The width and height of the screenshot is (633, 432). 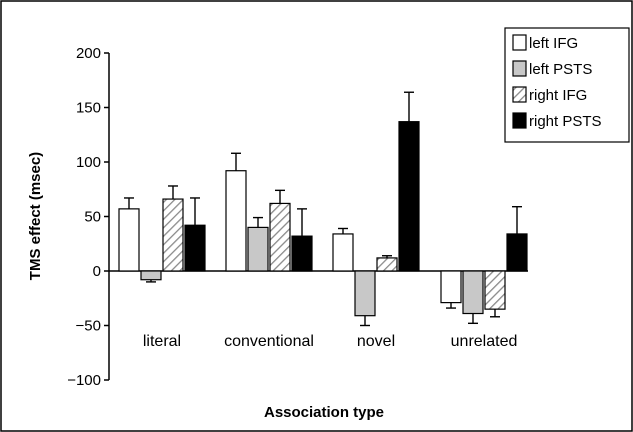 I want to click on x-category-label: novel, so click(x=376, y=341).